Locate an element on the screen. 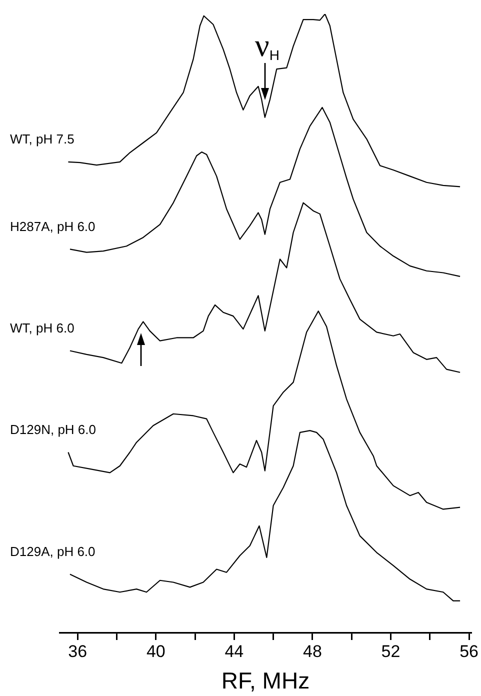 The height and width of the screenshot is (696, 481). series-label: WT, pH 6.0 is located at coordinates (42, 328).